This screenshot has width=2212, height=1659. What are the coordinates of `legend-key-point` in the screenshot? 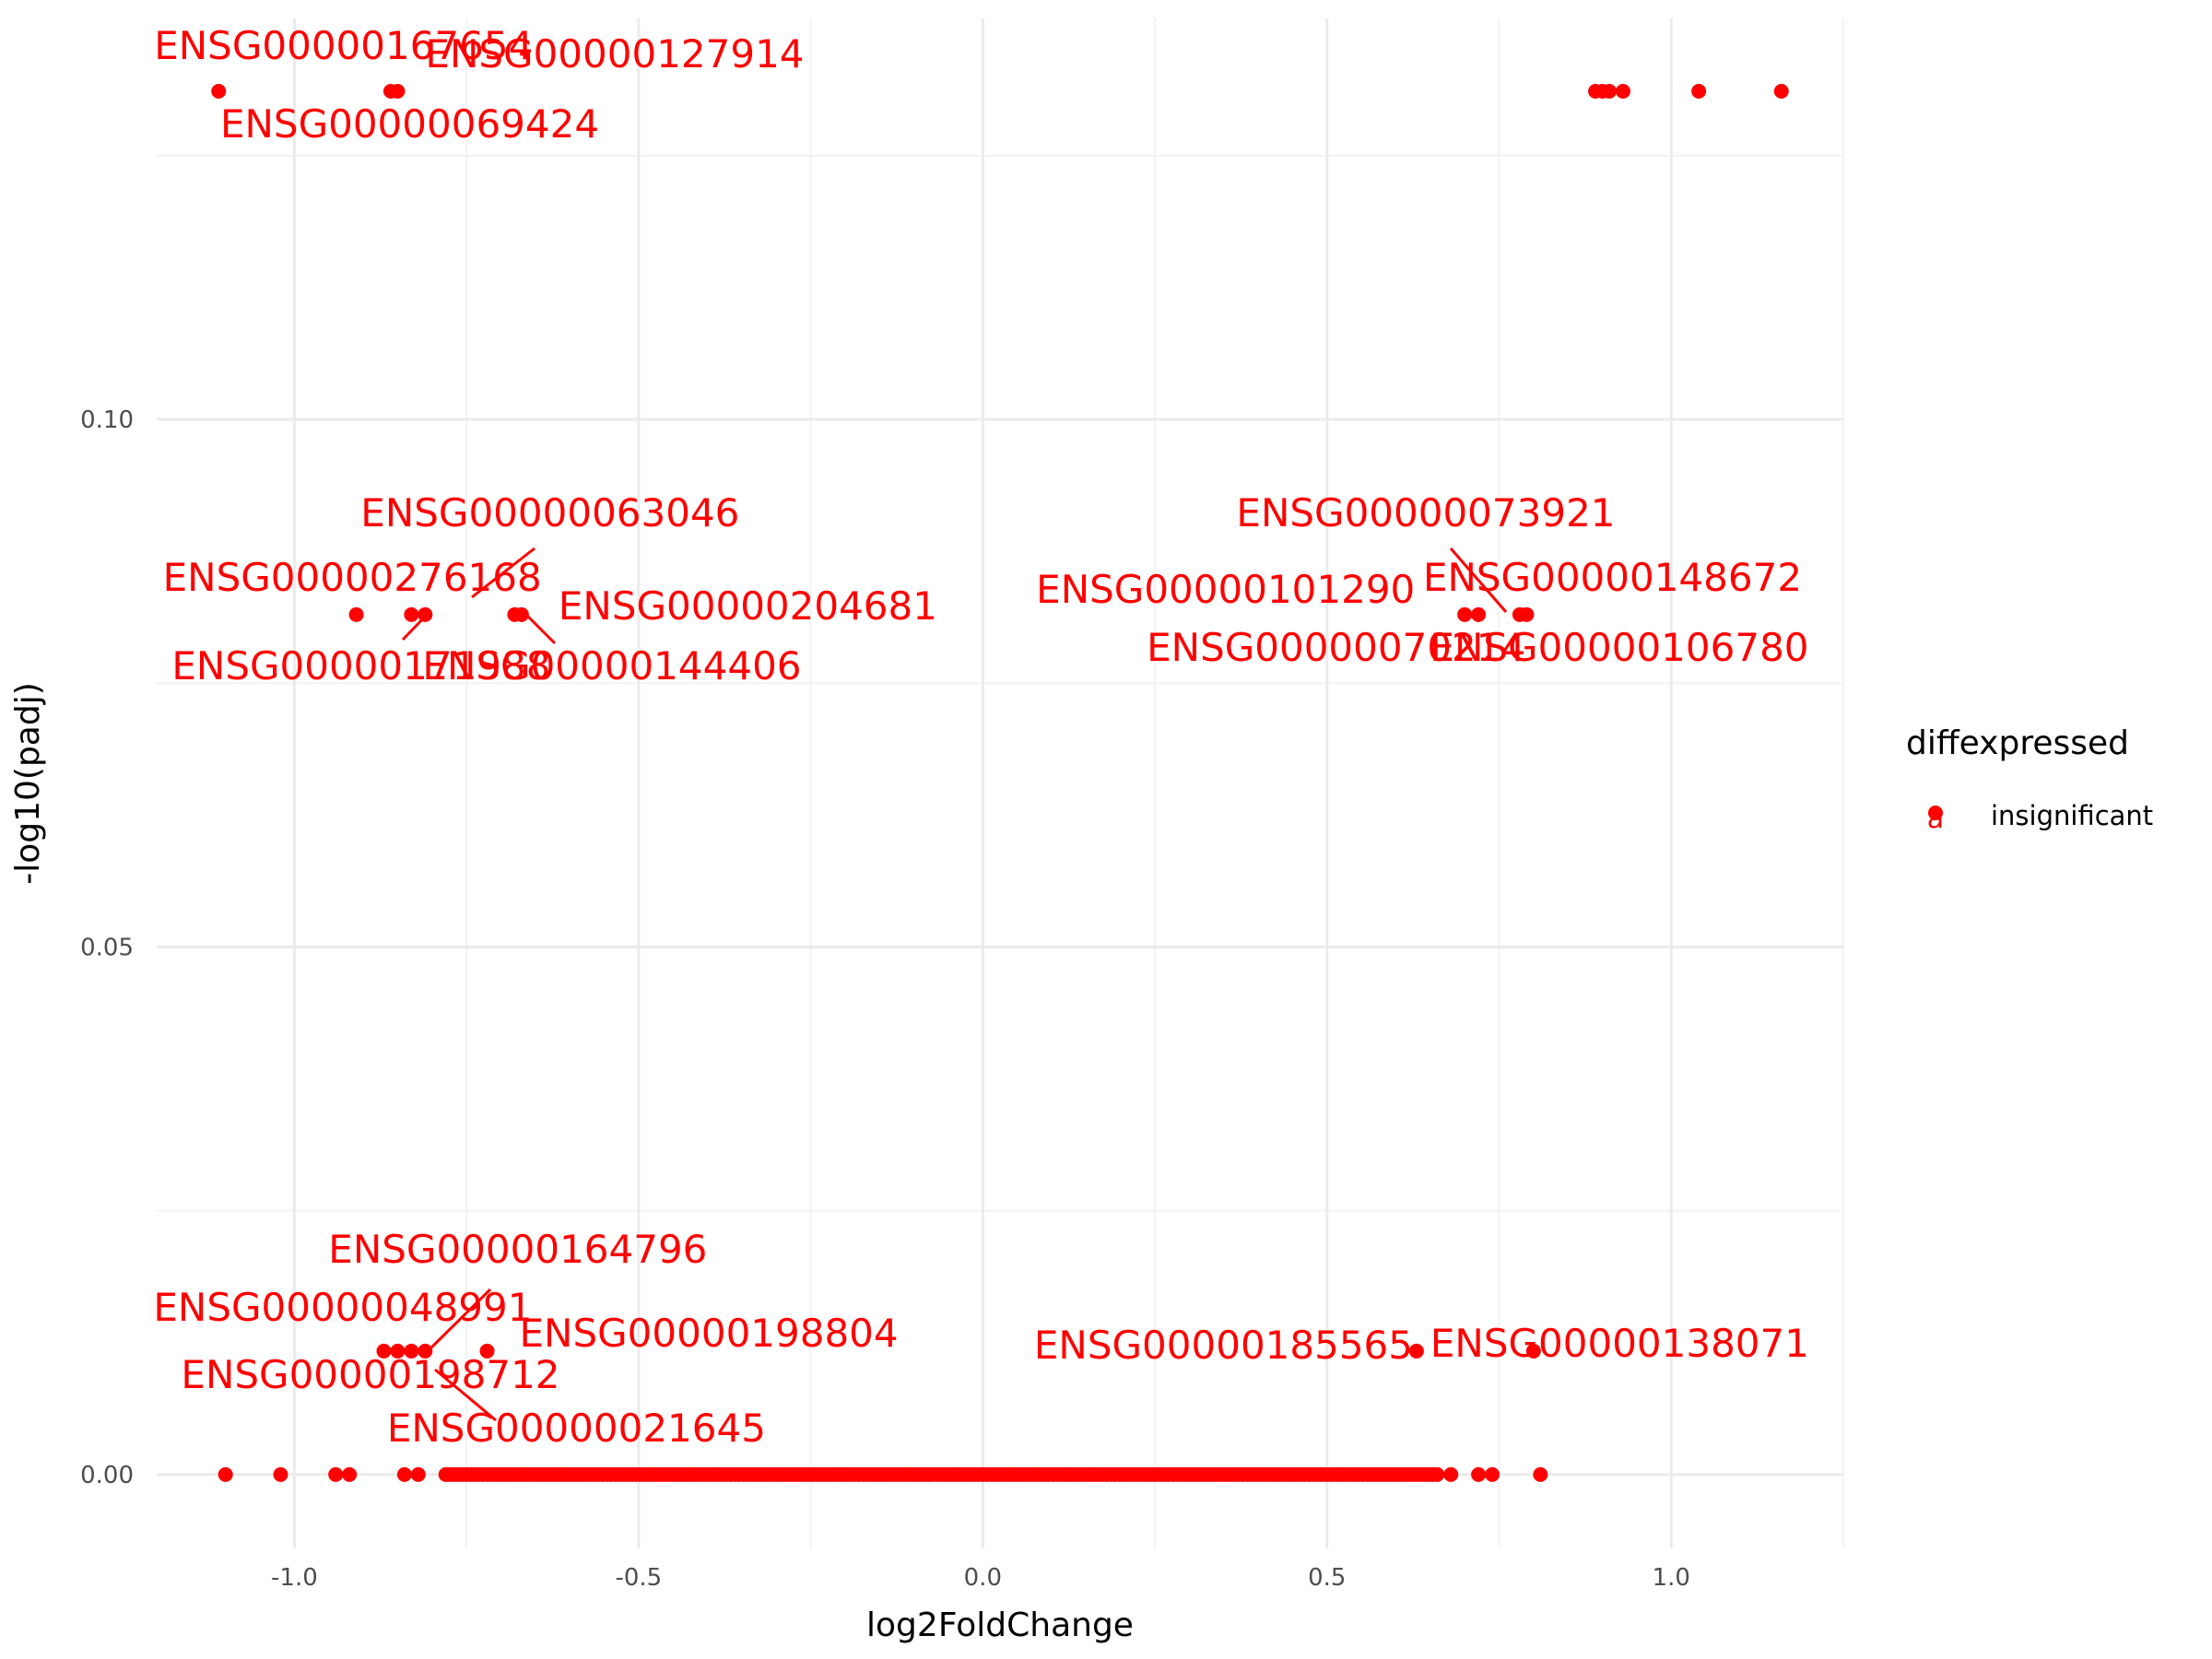 It's located at (1935, 813).